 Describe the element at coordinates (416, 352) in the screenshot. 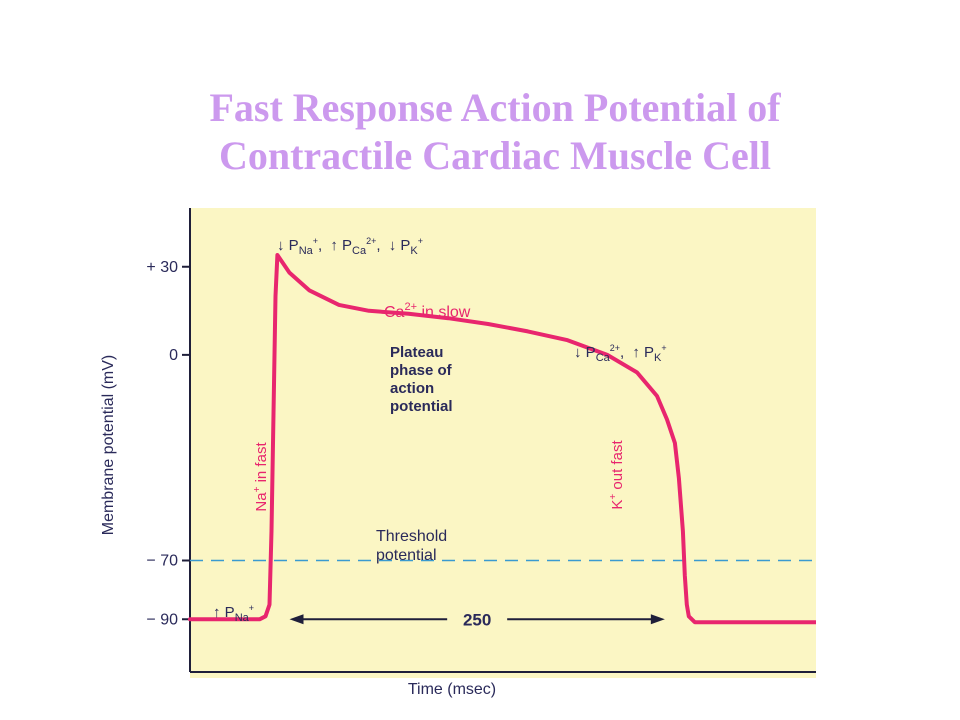

I see `svg-text: Plateau` at that location.